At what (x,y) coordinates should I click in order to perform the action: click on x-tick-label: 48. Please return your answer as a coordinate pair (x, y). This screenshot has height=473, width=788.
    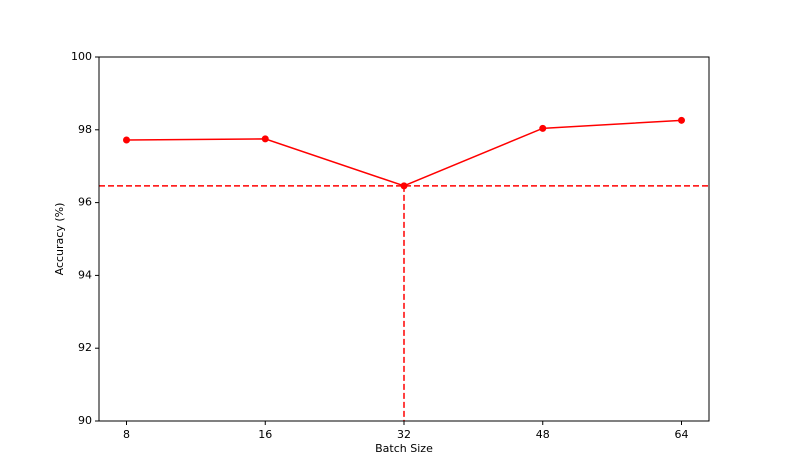
    Looking at the image, I should click on (543, 434).